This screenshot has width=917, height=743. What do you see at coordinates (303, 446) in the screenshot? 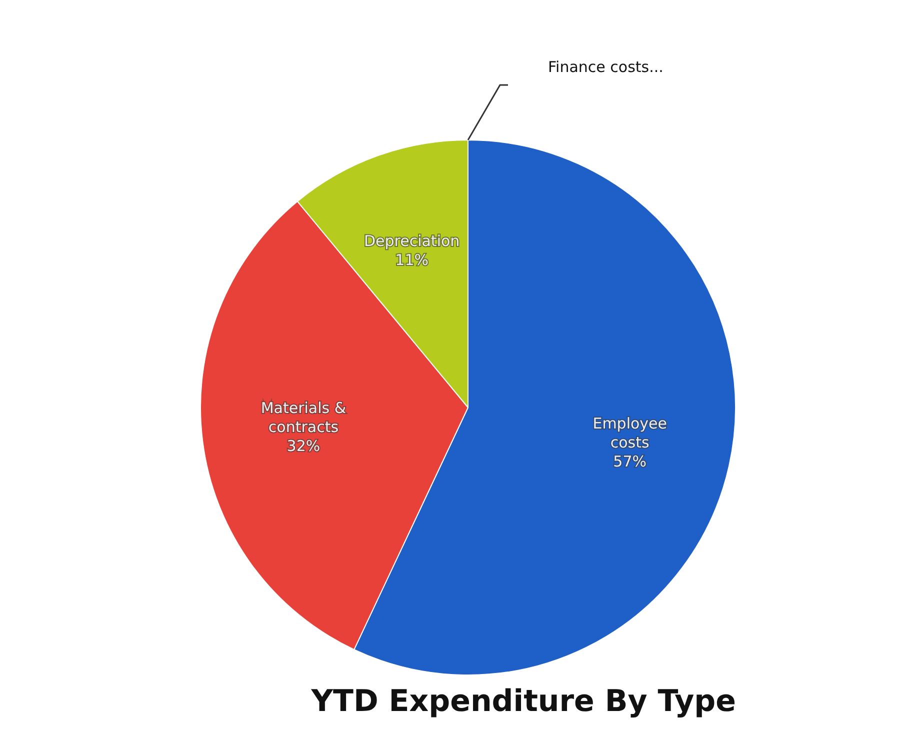
I see `data-label: 32%` at bounding box center [303, 446].